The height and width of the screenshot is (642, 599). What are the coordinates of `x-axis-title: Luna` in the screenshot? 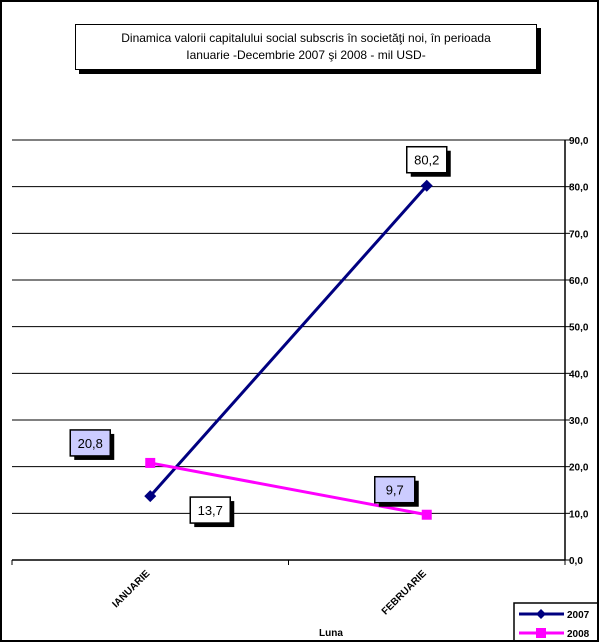 It's located at (331, 633).